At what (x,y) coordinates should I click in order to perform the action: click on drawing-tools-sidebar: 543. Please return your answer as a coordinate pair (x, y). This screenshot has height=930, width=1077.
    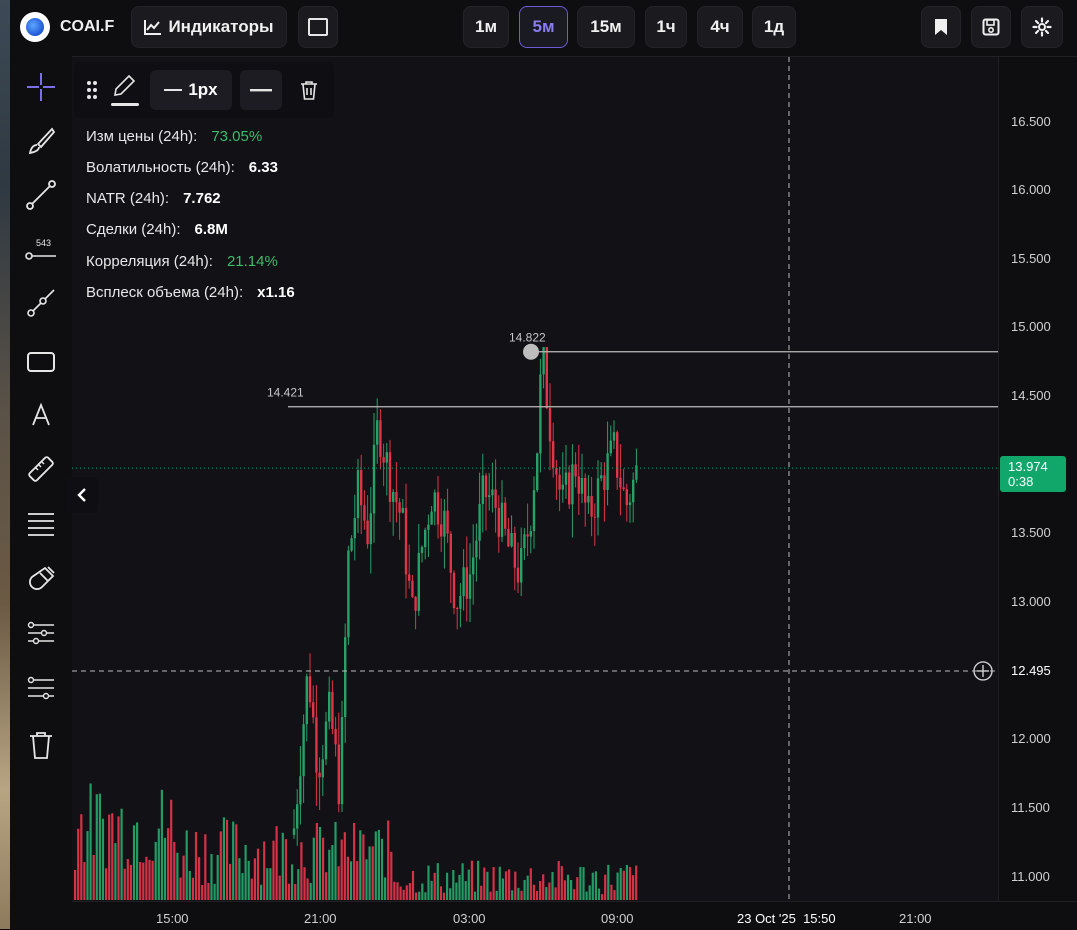
    Looking at the image, I should click on (41, 492).